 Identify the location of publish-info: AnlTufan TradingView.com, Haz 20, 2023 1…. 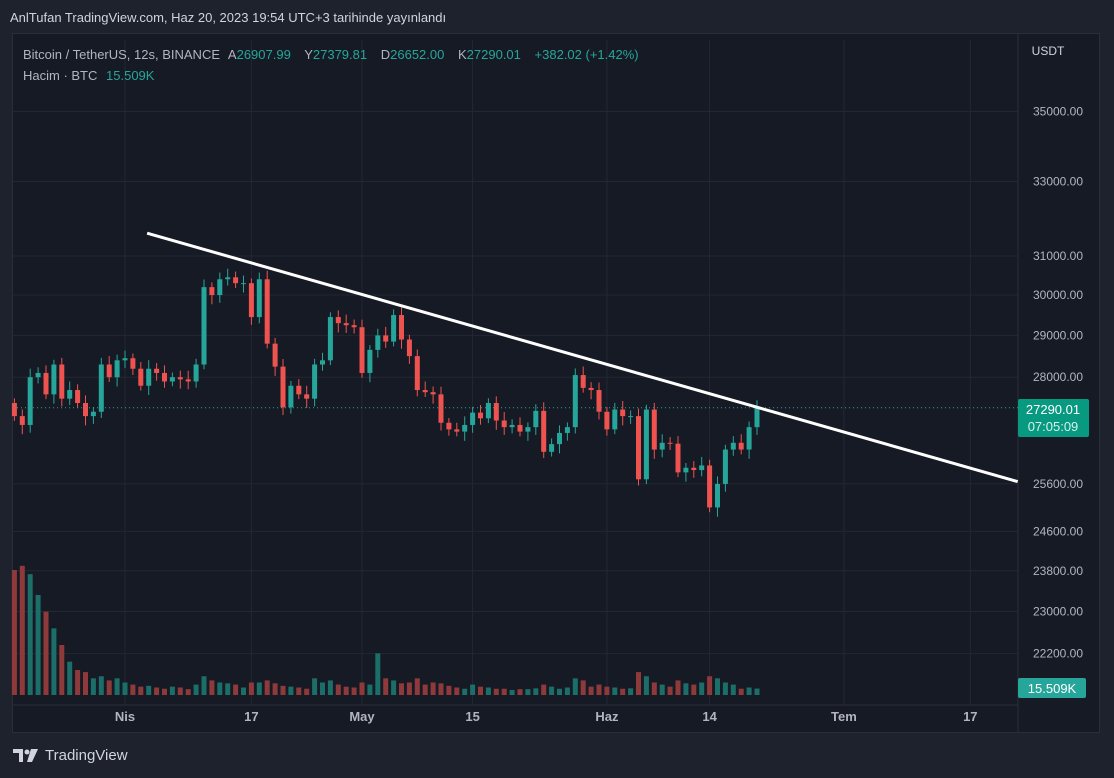
(228, 17).